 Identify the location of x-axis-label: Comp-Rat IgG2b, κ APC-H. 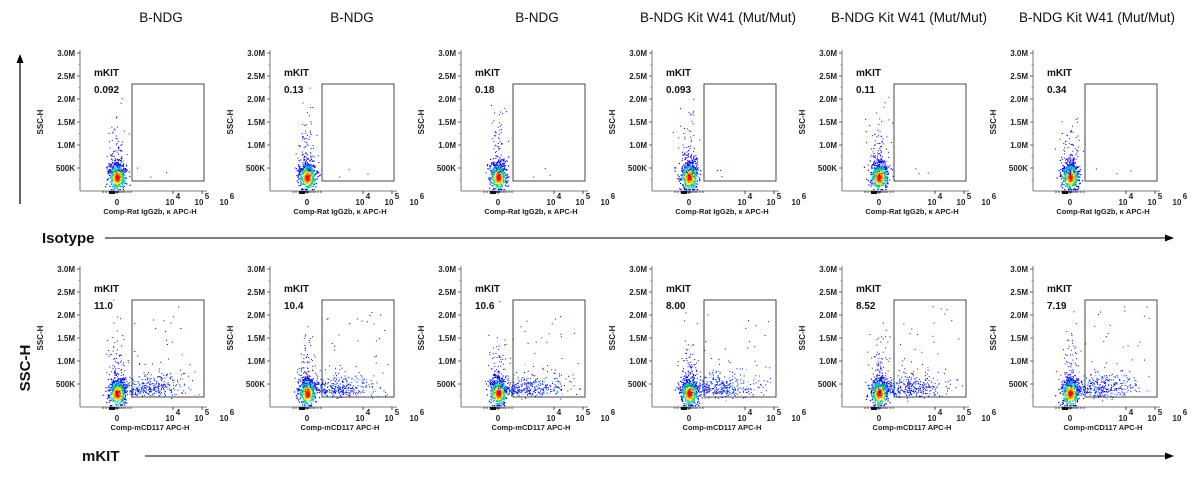
(911, 211).